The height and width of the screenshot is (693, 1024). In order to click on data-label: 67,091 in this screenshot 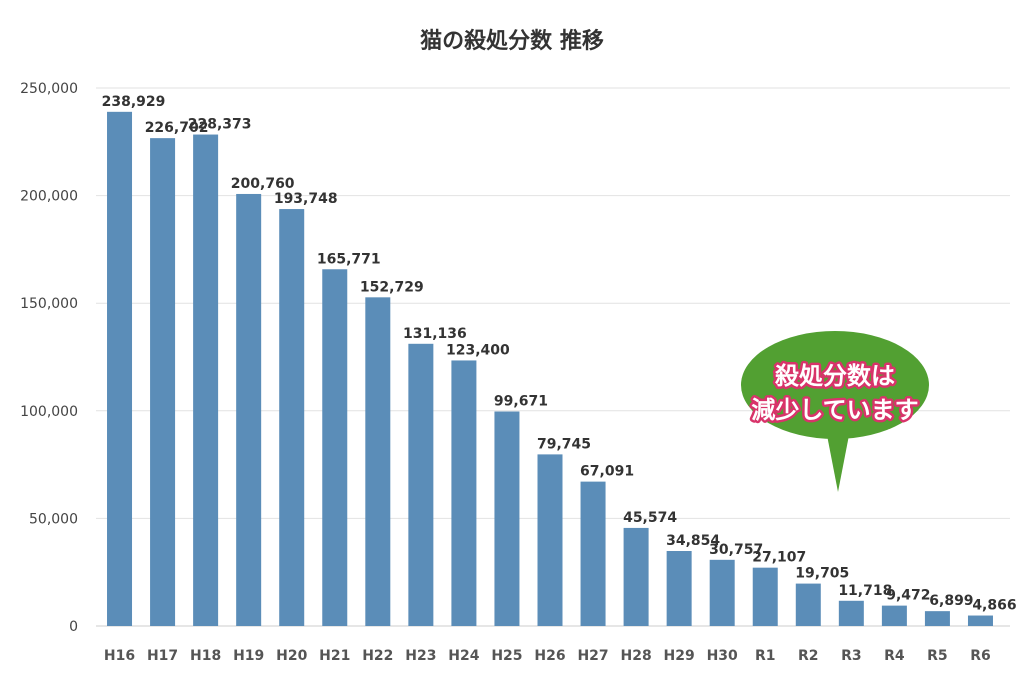, I will do `click(607, 472)`.